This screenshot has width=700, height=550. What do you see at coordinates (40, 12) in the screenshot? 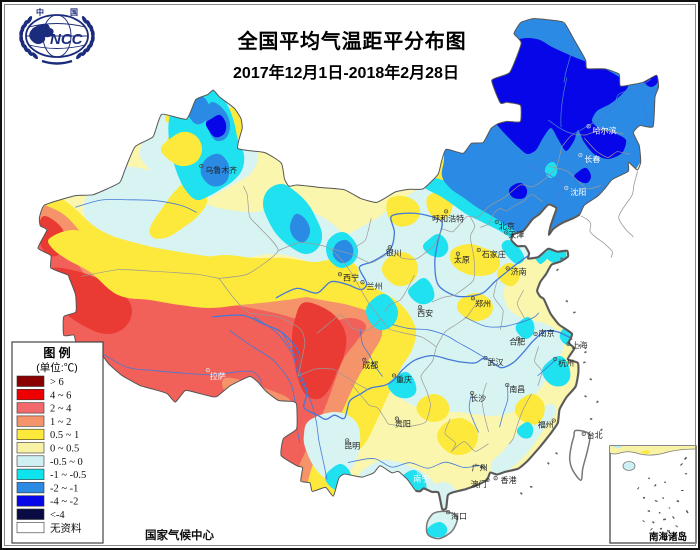
I see `svg-text: 中` at bounding box center [40, 12].